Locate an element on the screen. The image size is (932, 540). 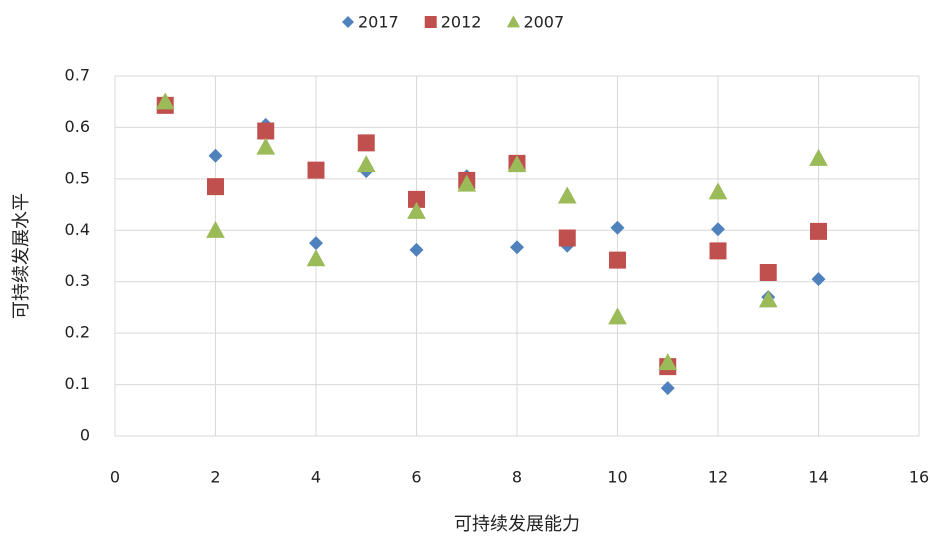
y-tick-label: 0.4 is located at coordinates (77, 229).